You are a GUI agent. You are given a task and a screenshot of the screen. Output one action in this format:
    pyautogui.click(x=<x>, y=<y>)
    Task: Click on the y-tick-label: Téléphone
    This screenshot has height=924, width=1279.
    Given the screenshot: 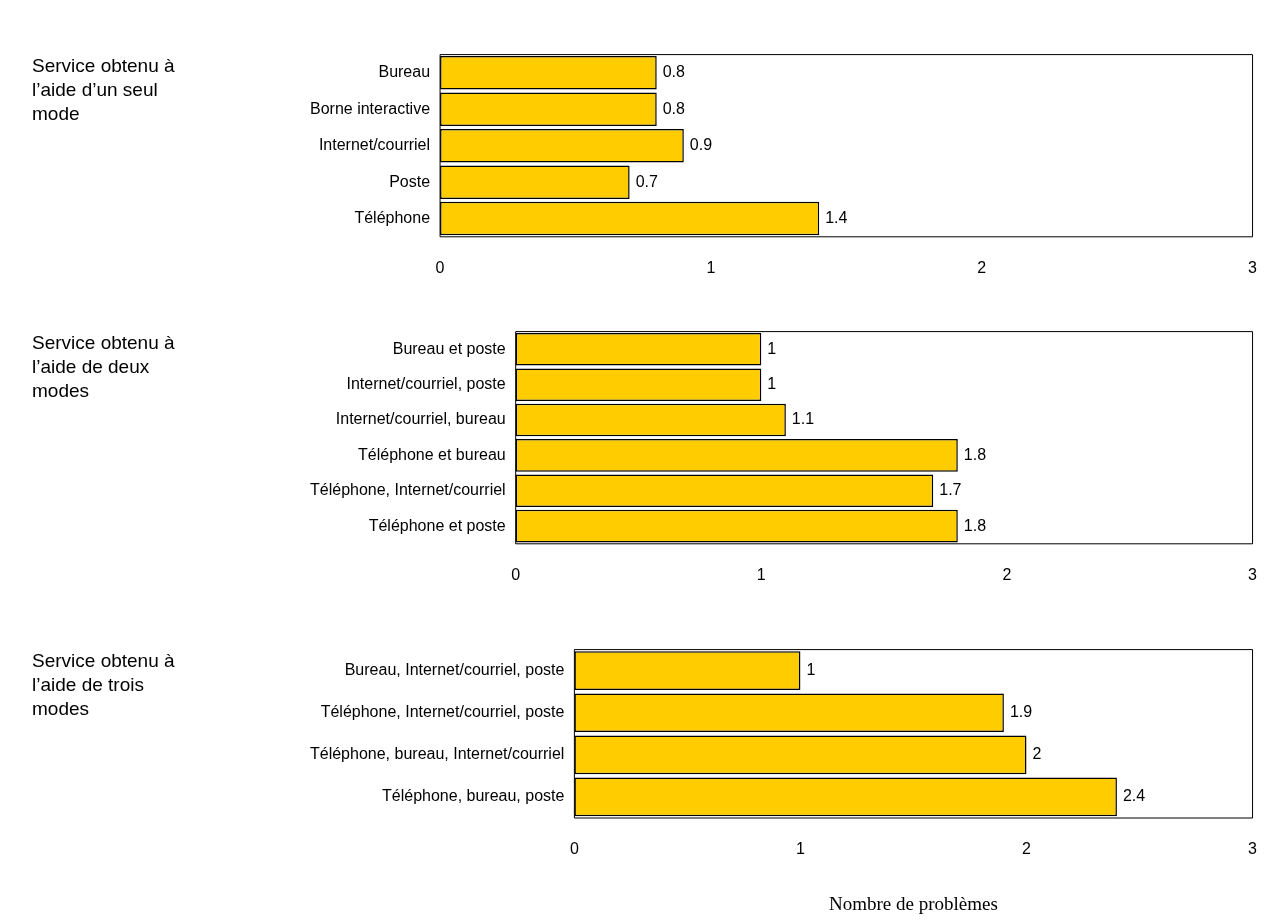 What is the action you would take?
    pyautogui.click(x=392, y=217)
    